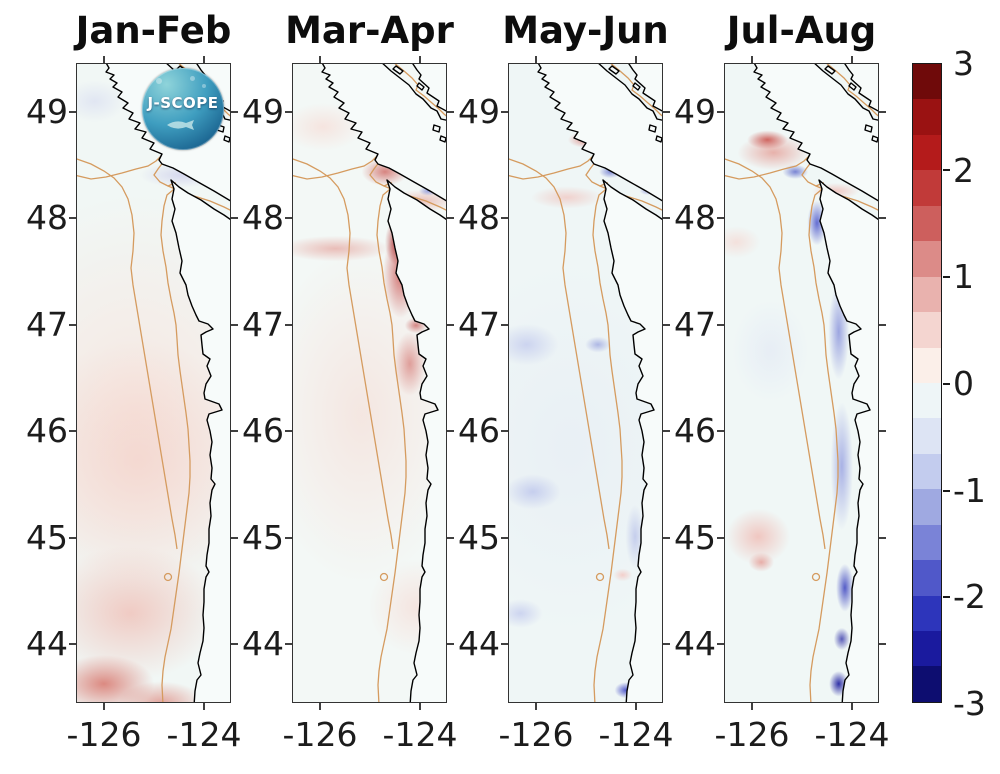 Image resolution: width=1000 pixels, height=774 pixels. Describe the element at coordinates (963, 63) in the screenshot. I see `colorbar-tick-label: 3` at that location.